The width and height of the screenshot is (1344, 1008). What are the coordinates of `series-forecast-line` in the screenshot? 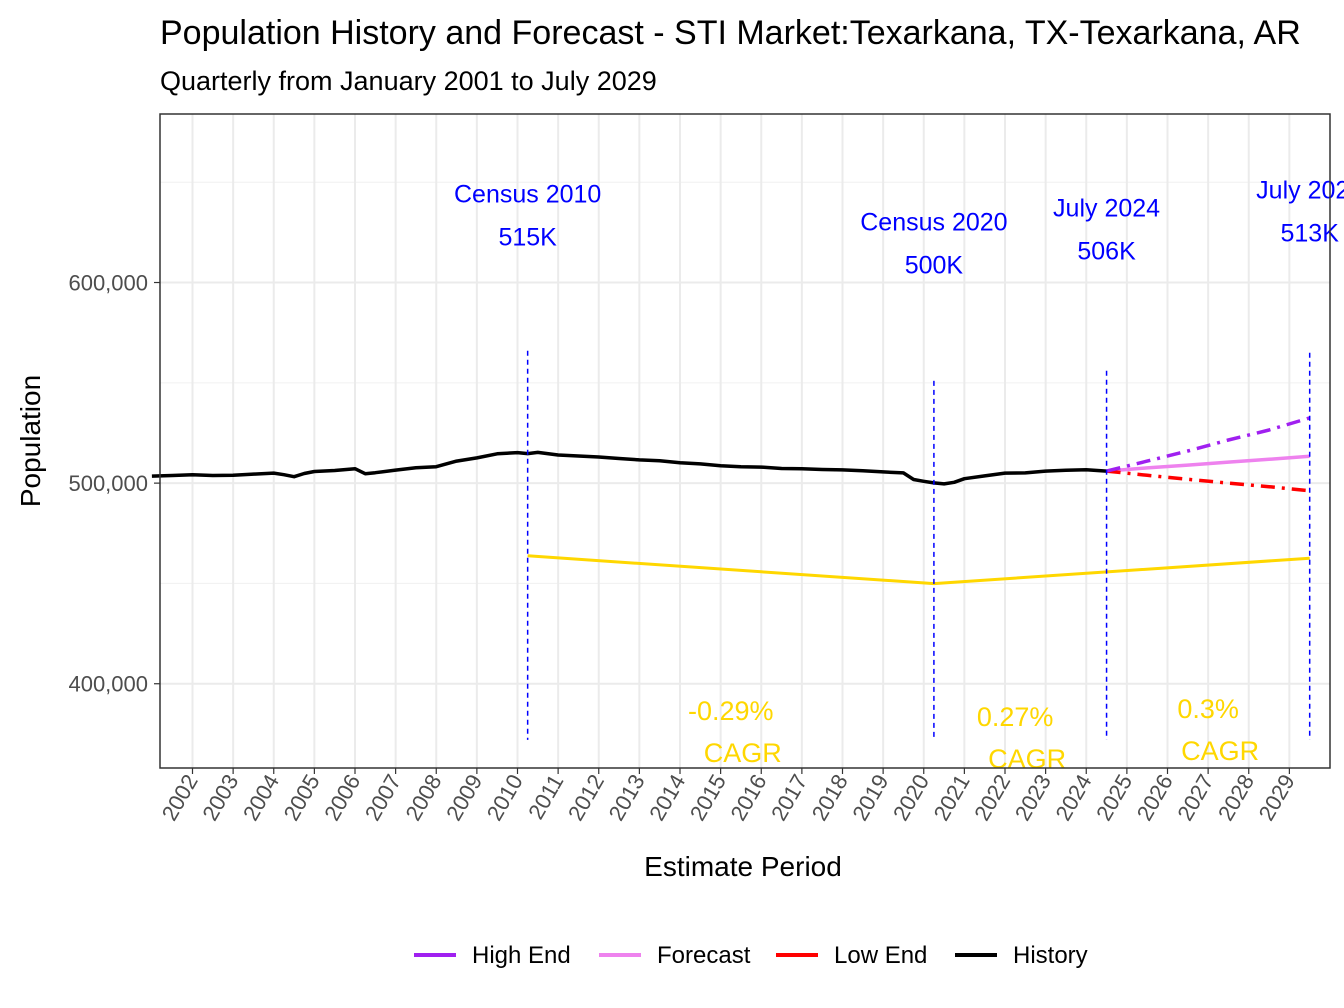 It's located at (1208, 463).